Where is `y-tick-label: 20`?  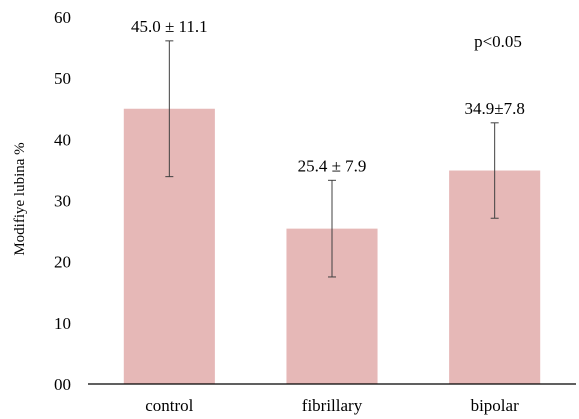 y-tick-label: 20 is located at coordinates (62, 262).